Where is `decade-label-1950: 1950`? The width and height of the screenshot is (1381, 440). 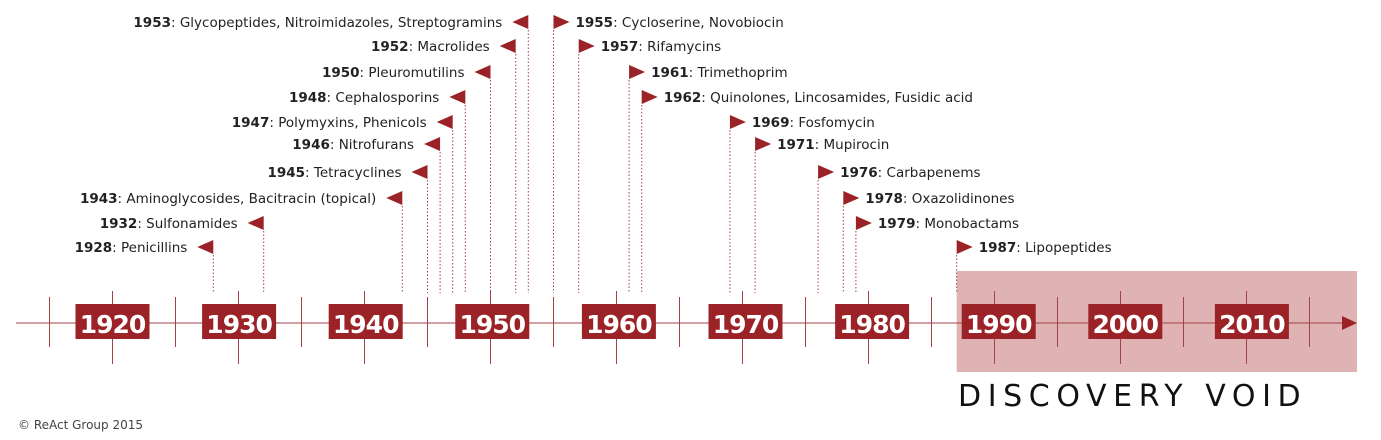
decade-label-1950: 1950 is located at coordinates (492, 321).